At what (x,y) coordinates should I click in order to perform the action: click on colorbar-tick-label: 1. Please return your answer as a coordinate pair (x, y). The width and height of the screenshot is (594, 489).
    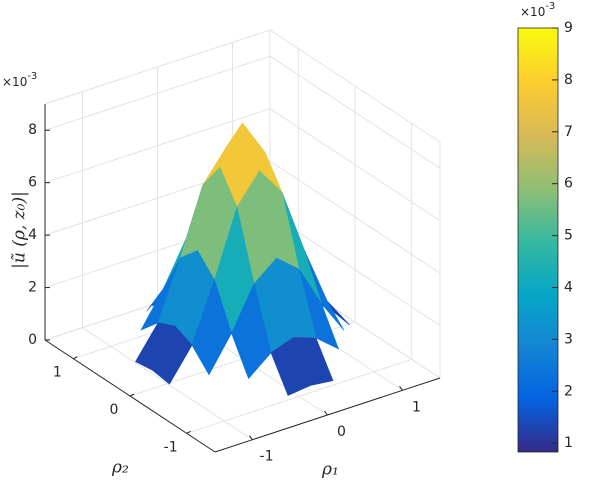
    Looking at the image, I should click on (568, 443).